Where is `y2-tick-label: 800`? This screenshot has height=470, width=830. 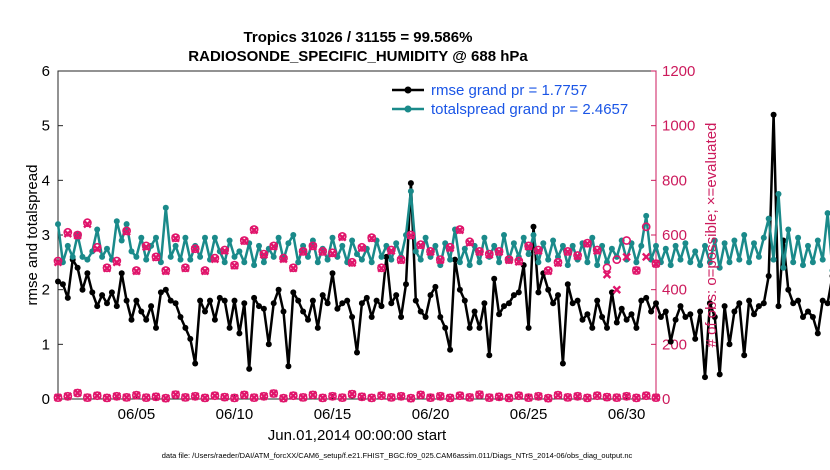
y2-tick-label: 800 is located at coordinates (674, 180).